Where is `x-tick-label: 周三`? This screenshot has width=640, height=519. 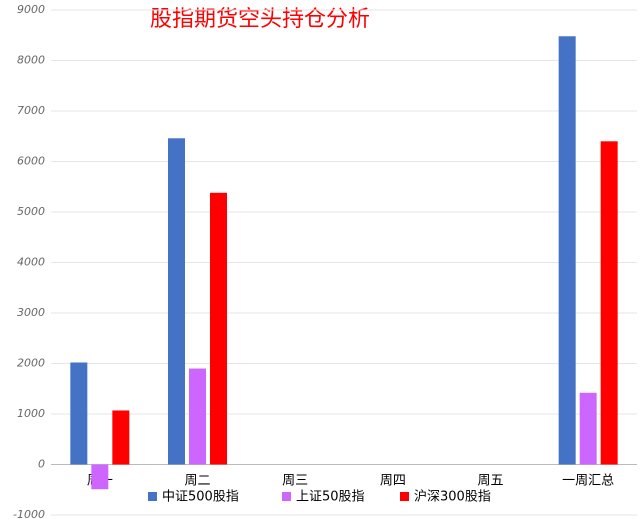
x-tick-label: 周三 is located at coordinates (295, 481).